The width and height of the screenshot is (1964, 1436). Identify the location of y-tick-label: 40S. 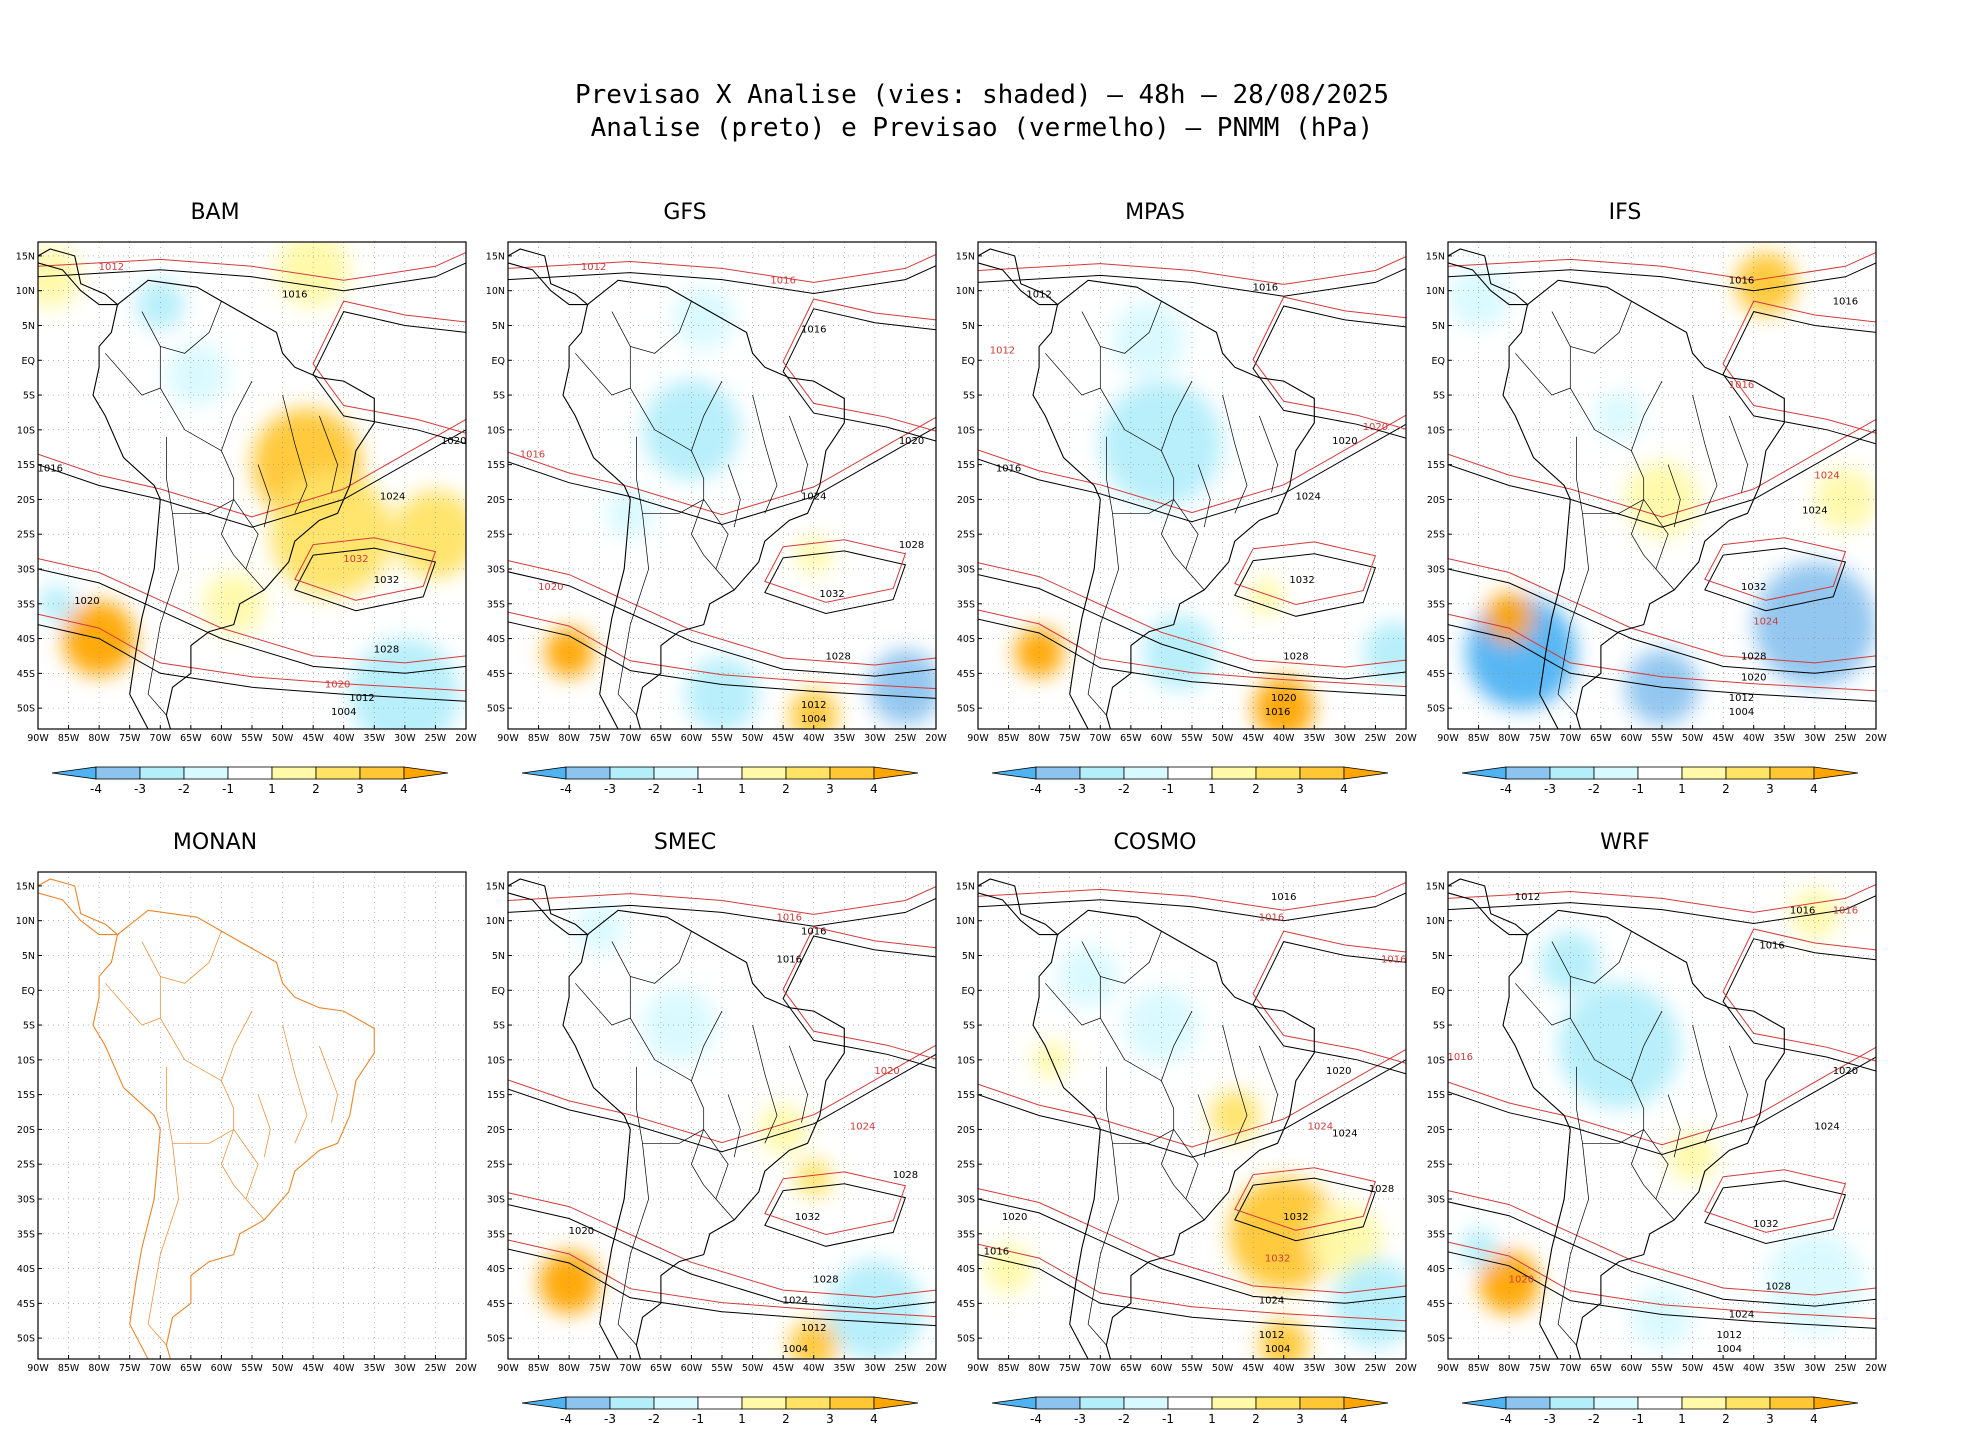
(966, 639).